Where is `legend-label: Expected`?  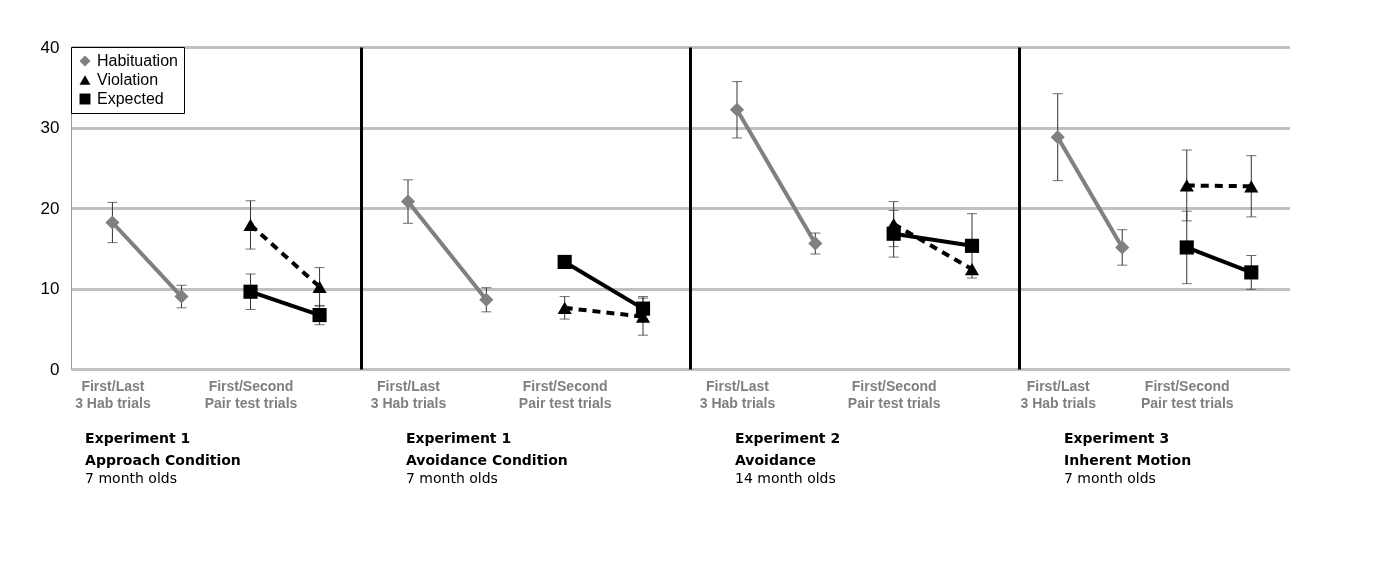
legend-label: Expected is located at coordinates (130, 98).